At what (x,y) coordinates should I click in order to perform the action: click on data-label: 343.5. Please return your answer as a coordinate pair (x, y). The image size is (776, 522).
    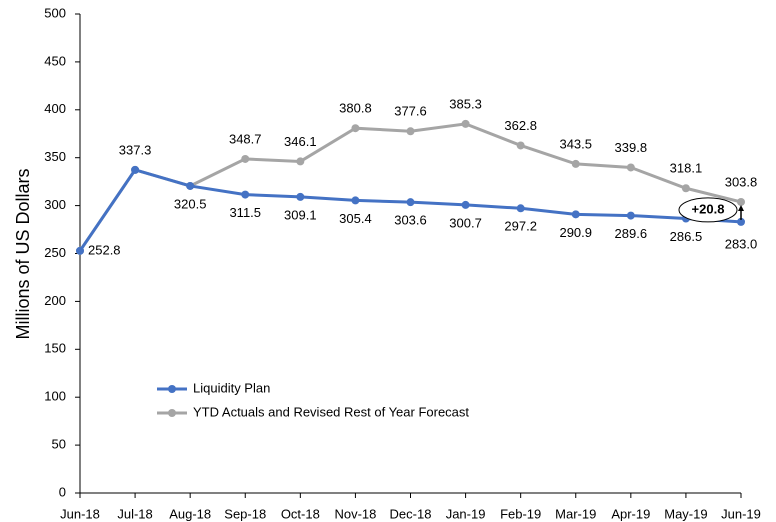
    Looking at the image, I should click on (575, 143).